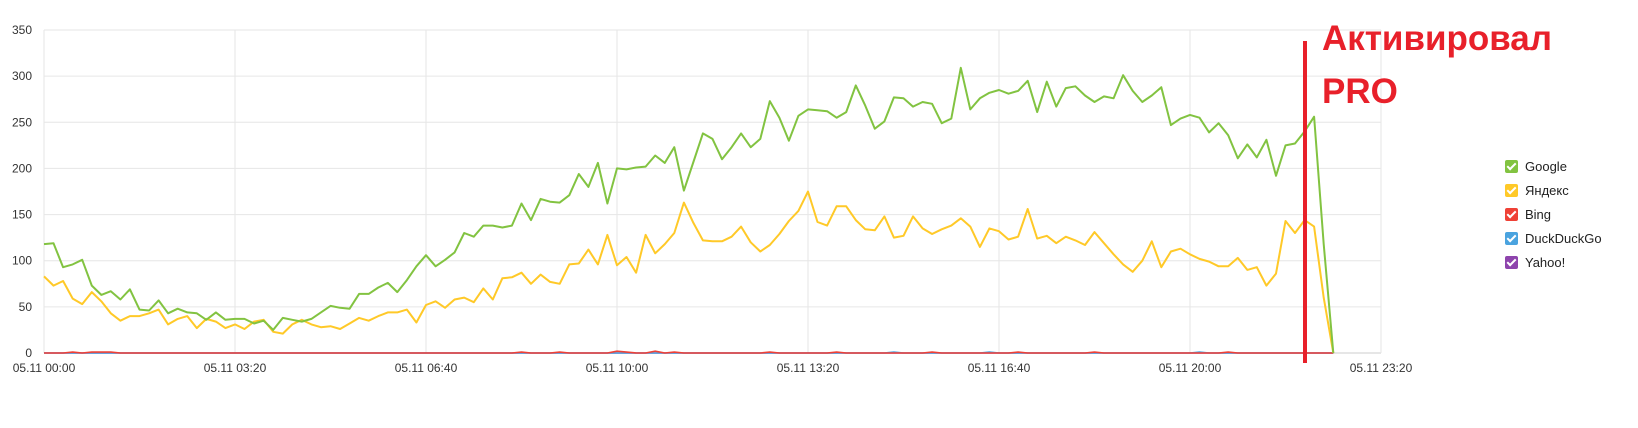  What do you see at coordinates (22, 30) in the screenshot?
I see `y-tick-label: 350` at bounding box center [22, 30].